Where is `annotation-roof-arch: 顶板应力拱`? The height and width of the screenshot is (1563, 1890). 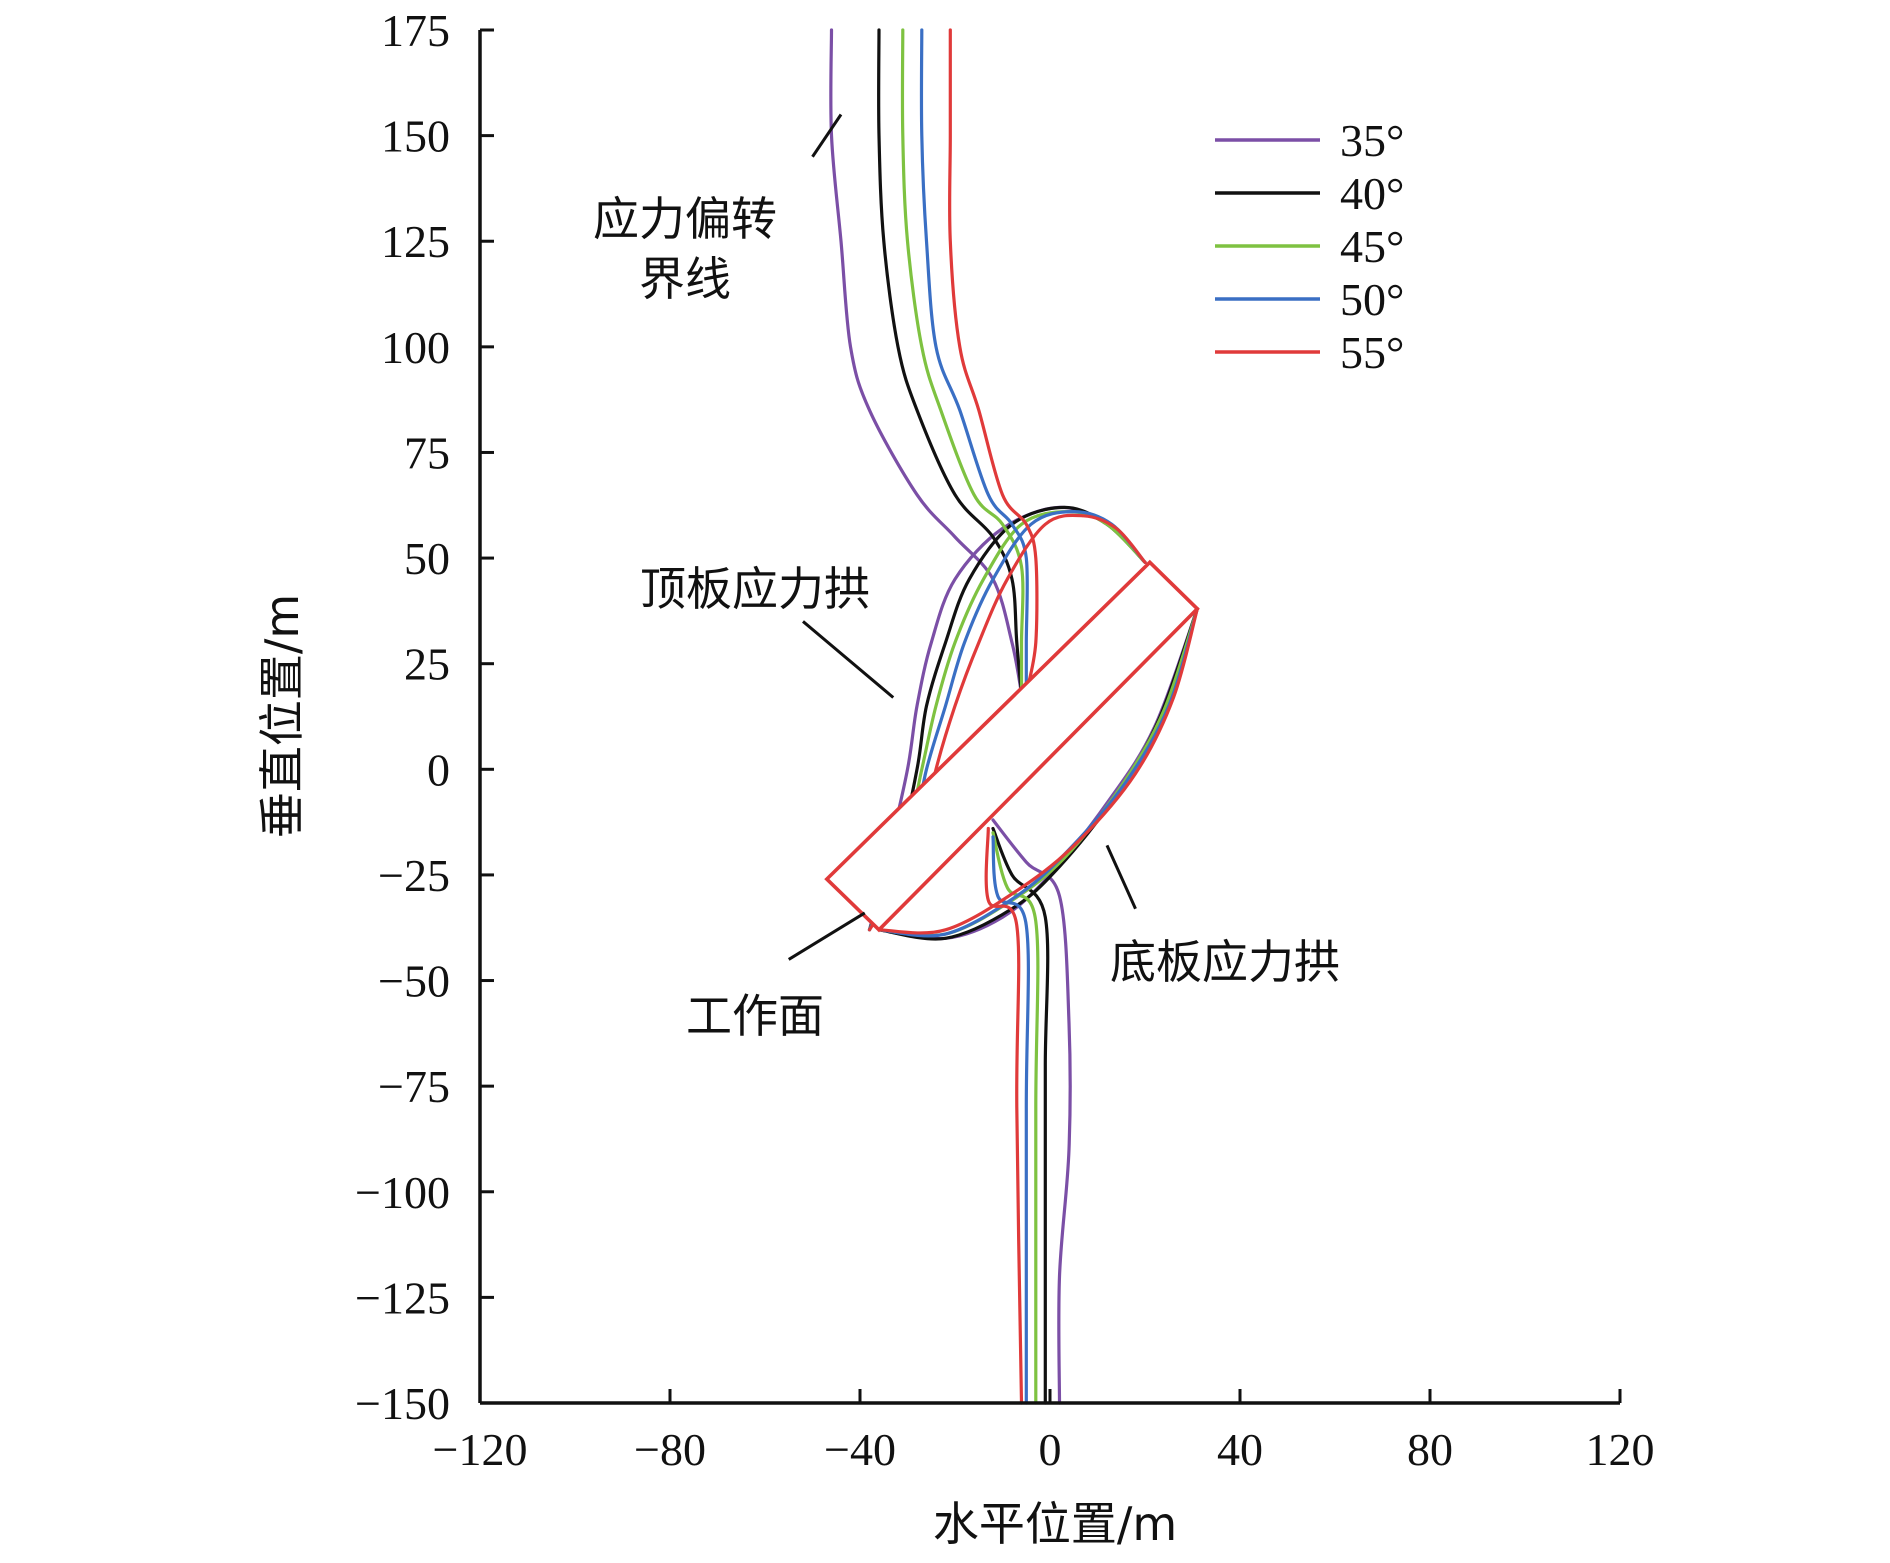 annotation-roof-arch: 顶板应力拱 is located at coordinates (755, 589).